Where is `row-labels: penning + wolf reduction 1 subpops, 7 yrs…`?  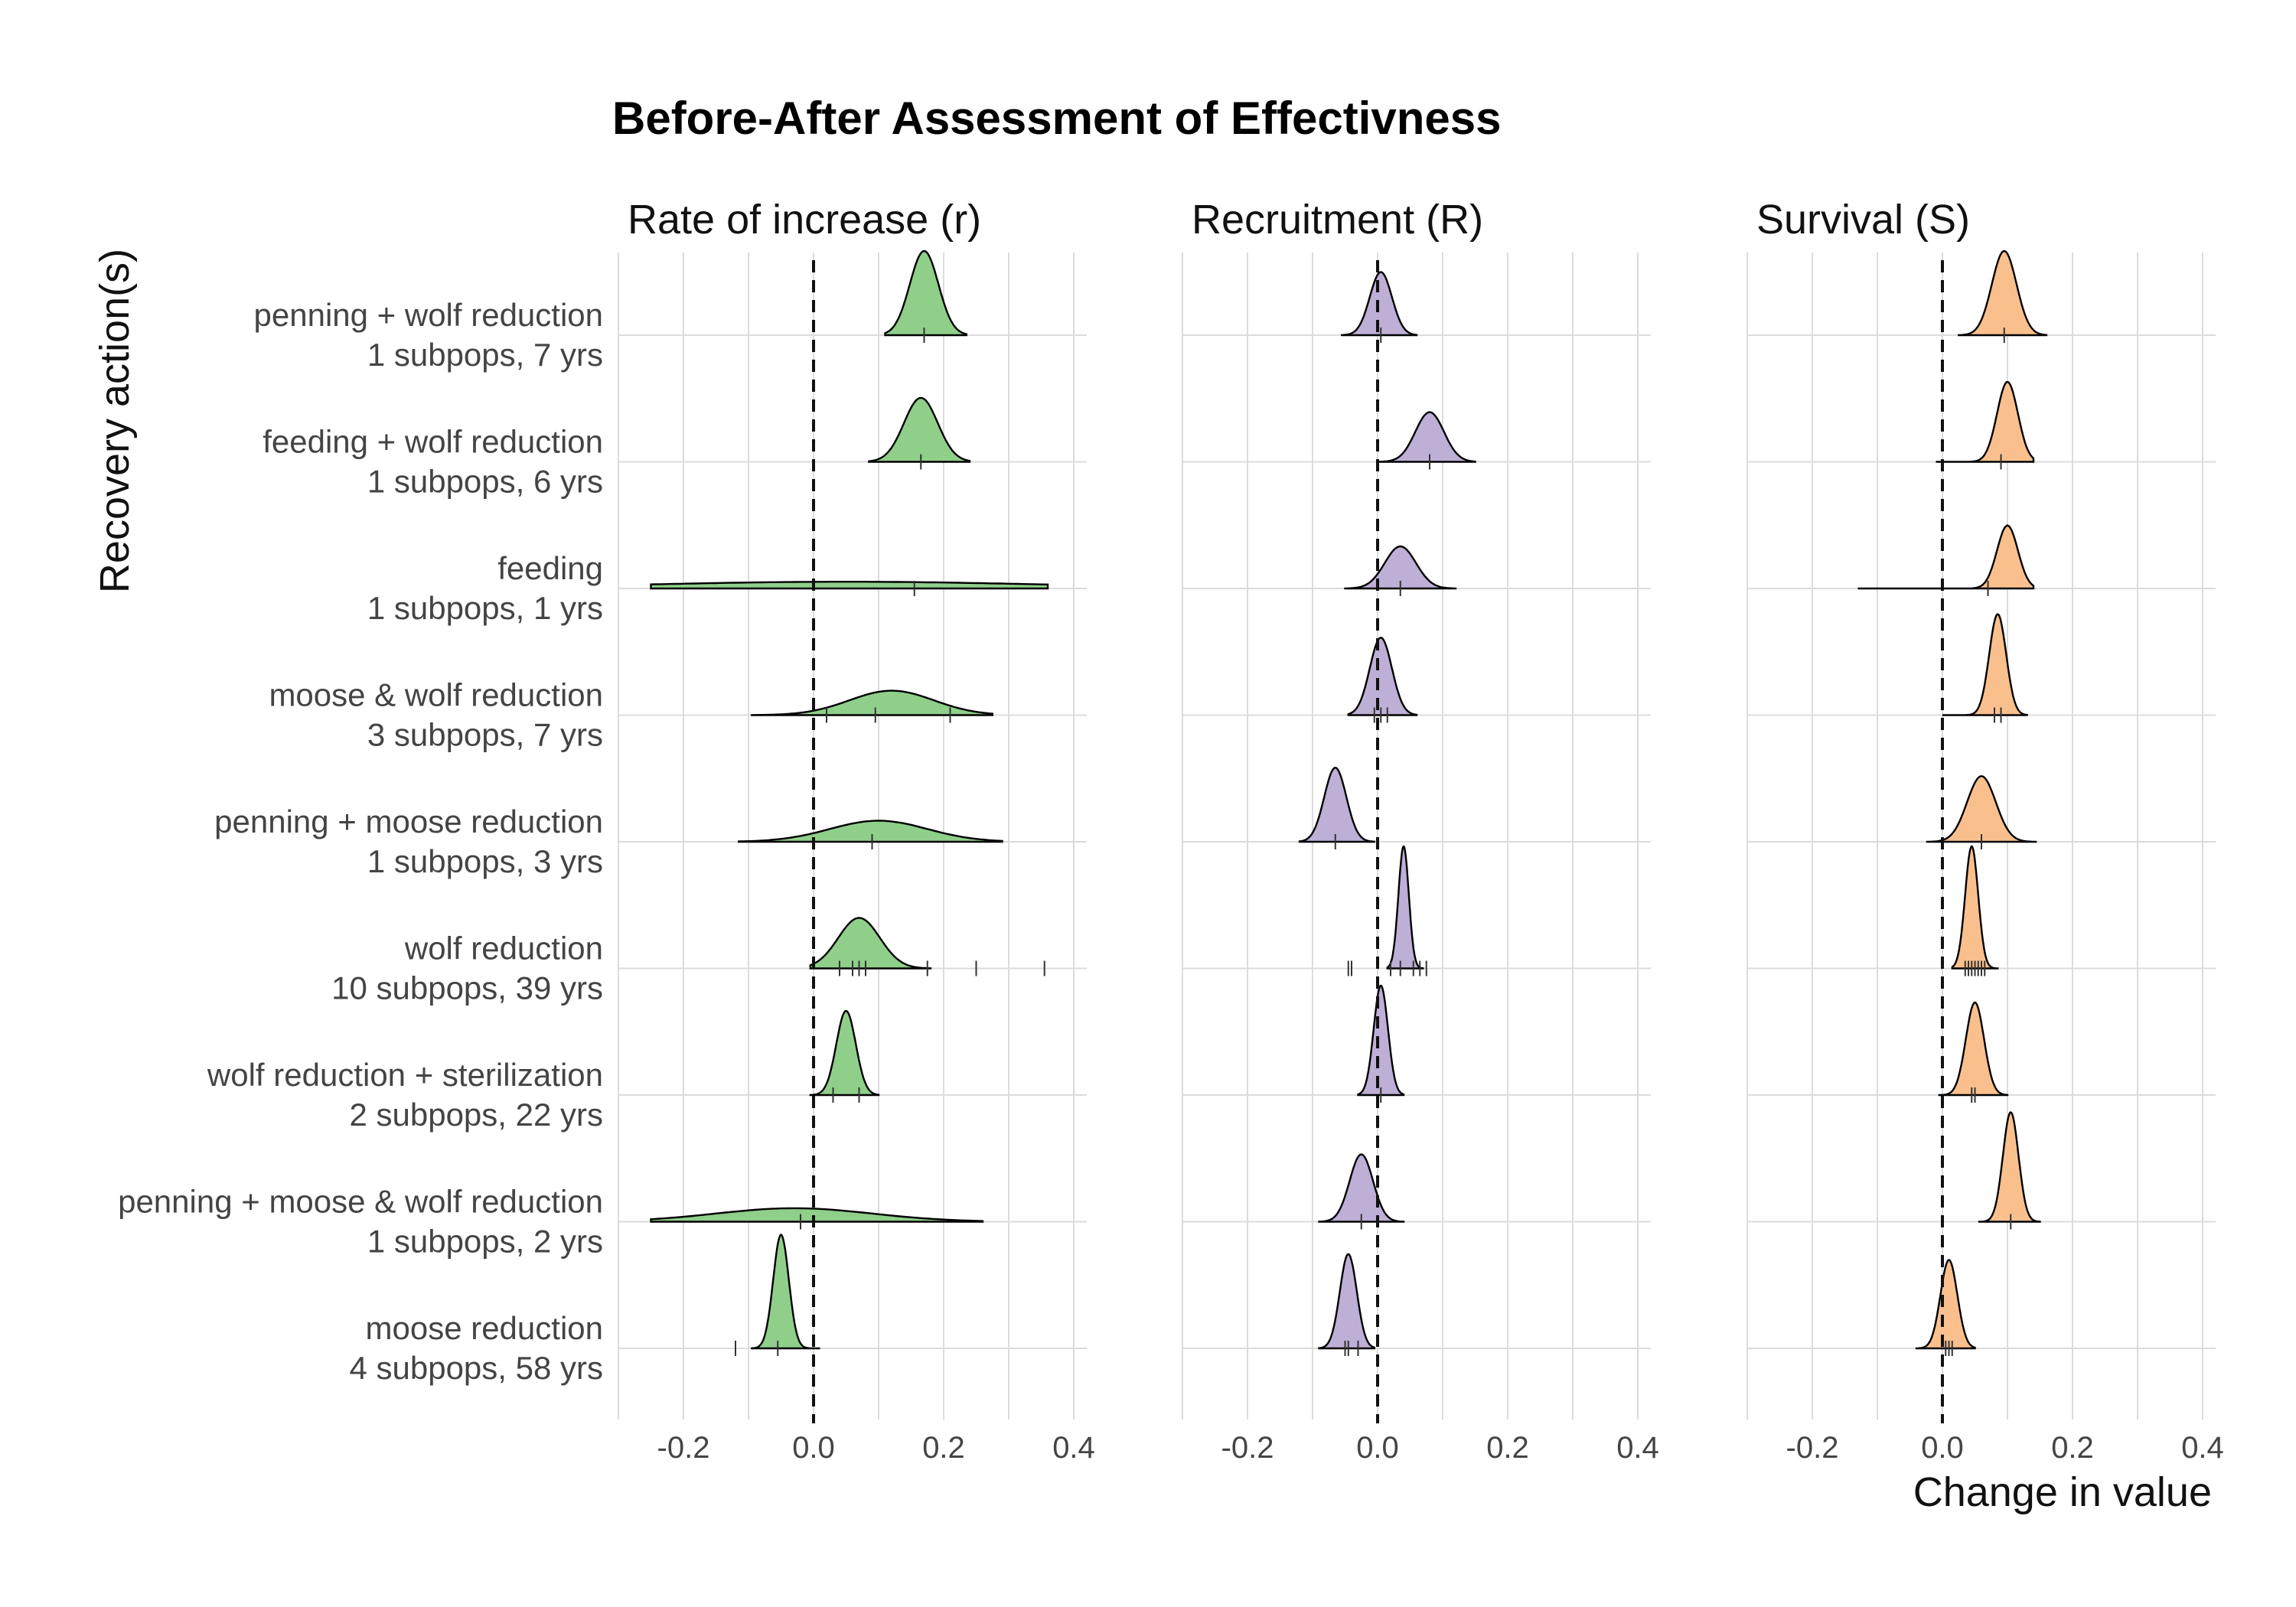 row-labels: penning + wolf reduction 1 subpops, 7 yrs… is located at coordinates (360, 841).